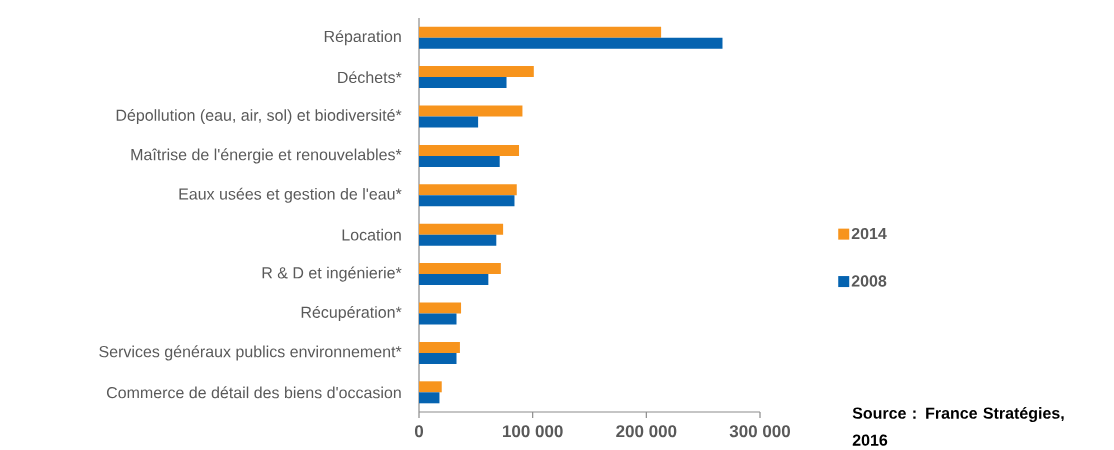  Describe the element at coordinates (253, 392) in the screenshot. I see `y-tick-label: Commerce de détail des biens d'occasion` at that location.